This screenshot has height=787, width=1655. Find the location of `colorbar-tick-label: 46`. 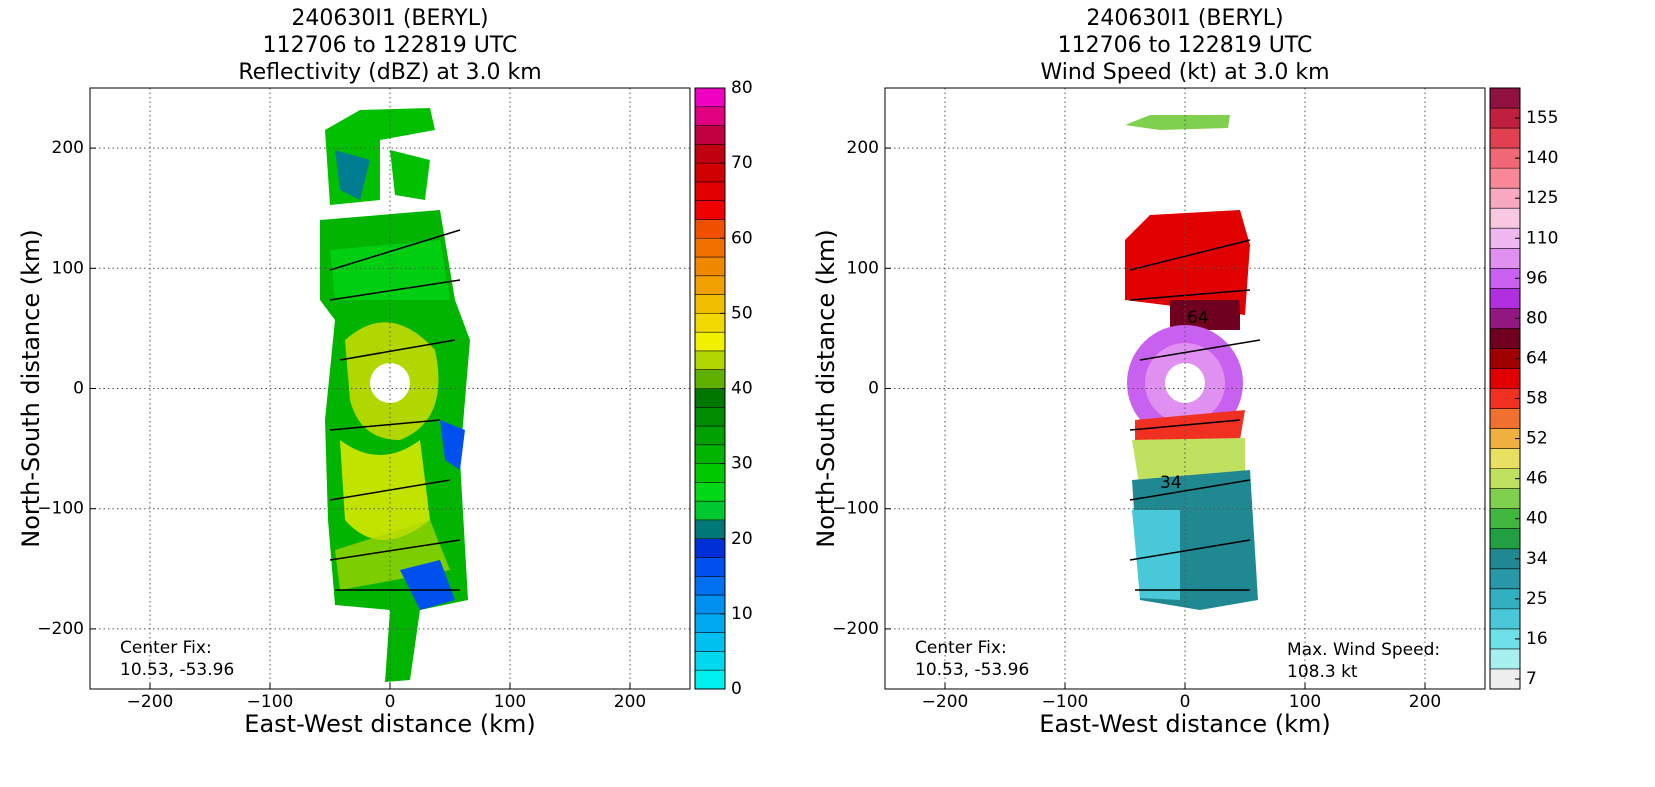

colorbar-tick-label: 46 is located at coordinates (1537, 479).